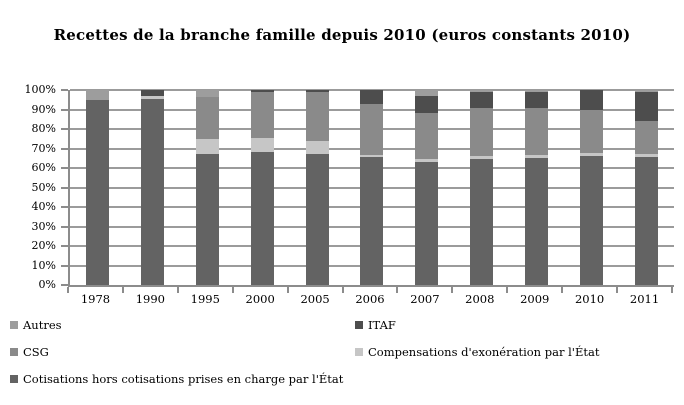  Describe the element at coordinates (95, 299) in the screenshot. I see `x-axis-label-1978: 1978` at that location.